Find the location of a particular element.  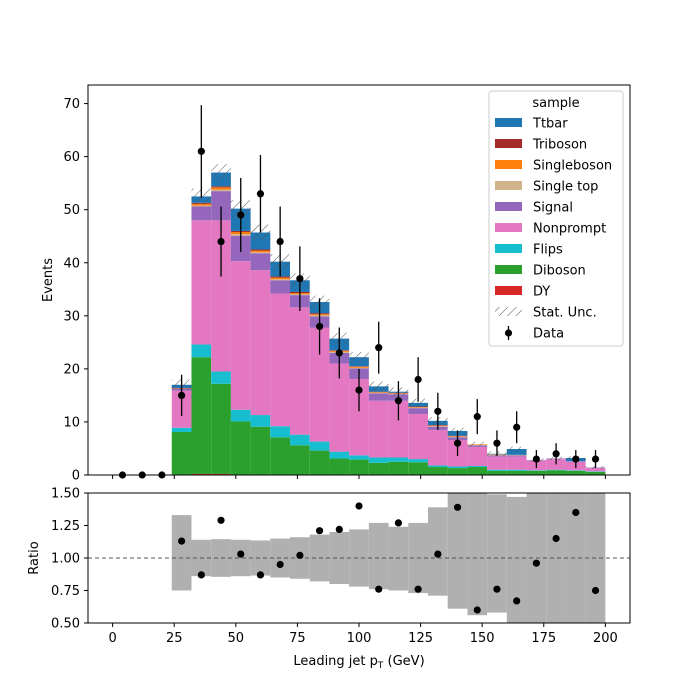

x-tick-label-8: 200 is located at coordinates (605, 638).